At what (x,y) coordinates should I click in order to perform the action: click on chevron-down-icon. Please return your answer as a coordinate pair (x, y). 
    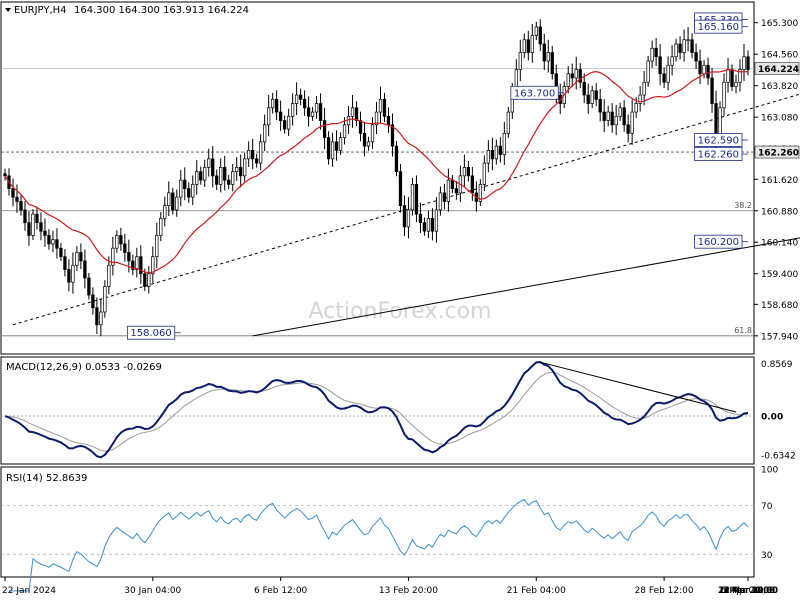
    Looking at the image, I should click on (8, 10).